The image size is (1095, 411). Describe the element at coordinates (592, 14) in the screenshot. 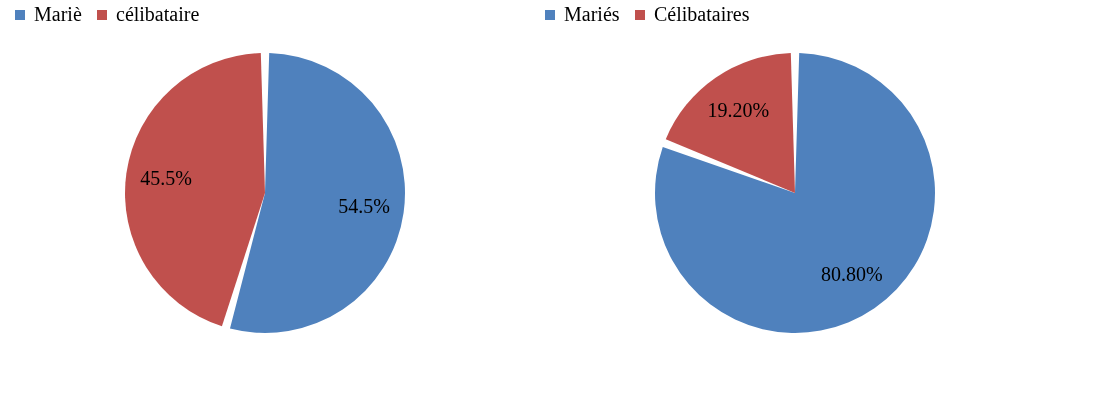

I see `legend-label: Mariés` at that location.